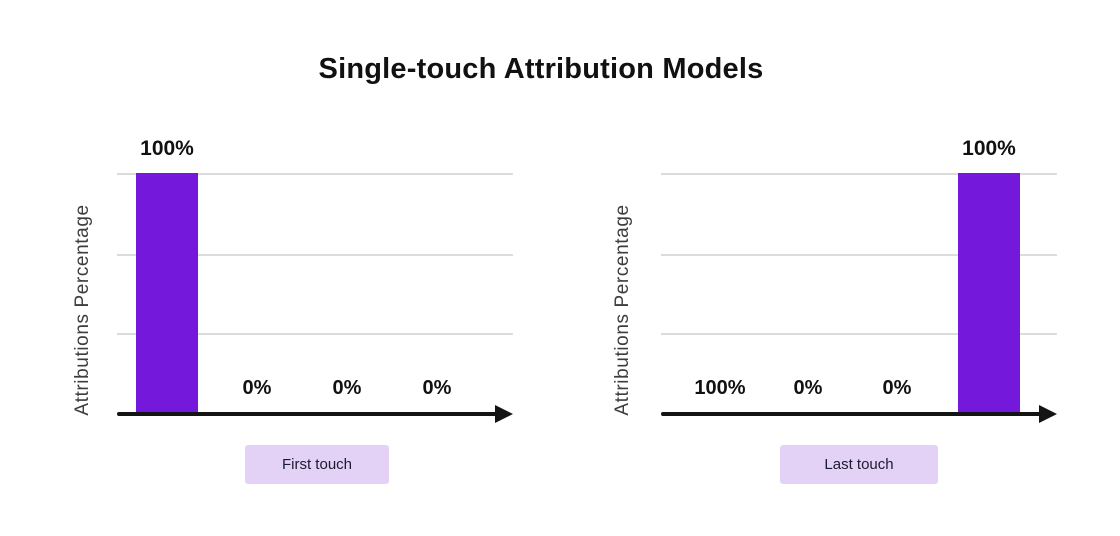 This screenshot has height=536, width=1120. Describe the element at coordinates (720, 388) in the screenshot. I see `x-value-label: 100%` at that location.